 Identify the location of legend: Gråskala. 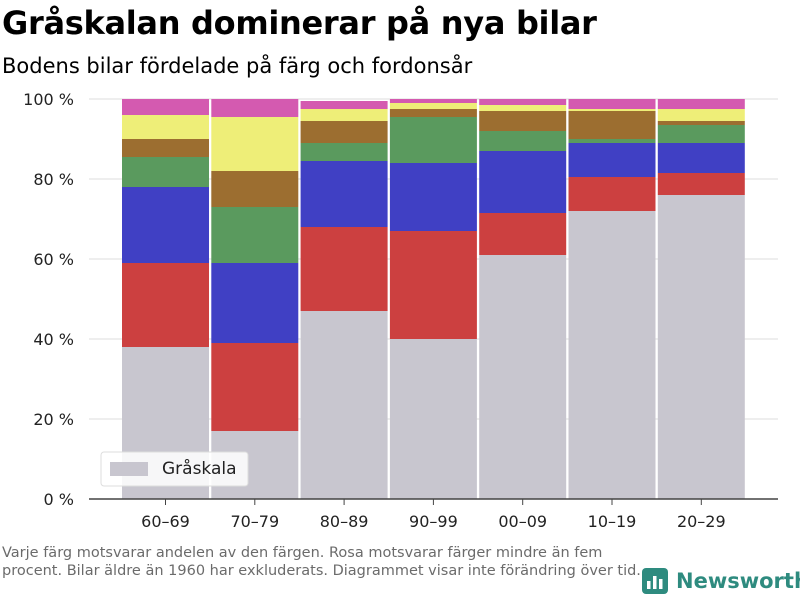
(174, 469).